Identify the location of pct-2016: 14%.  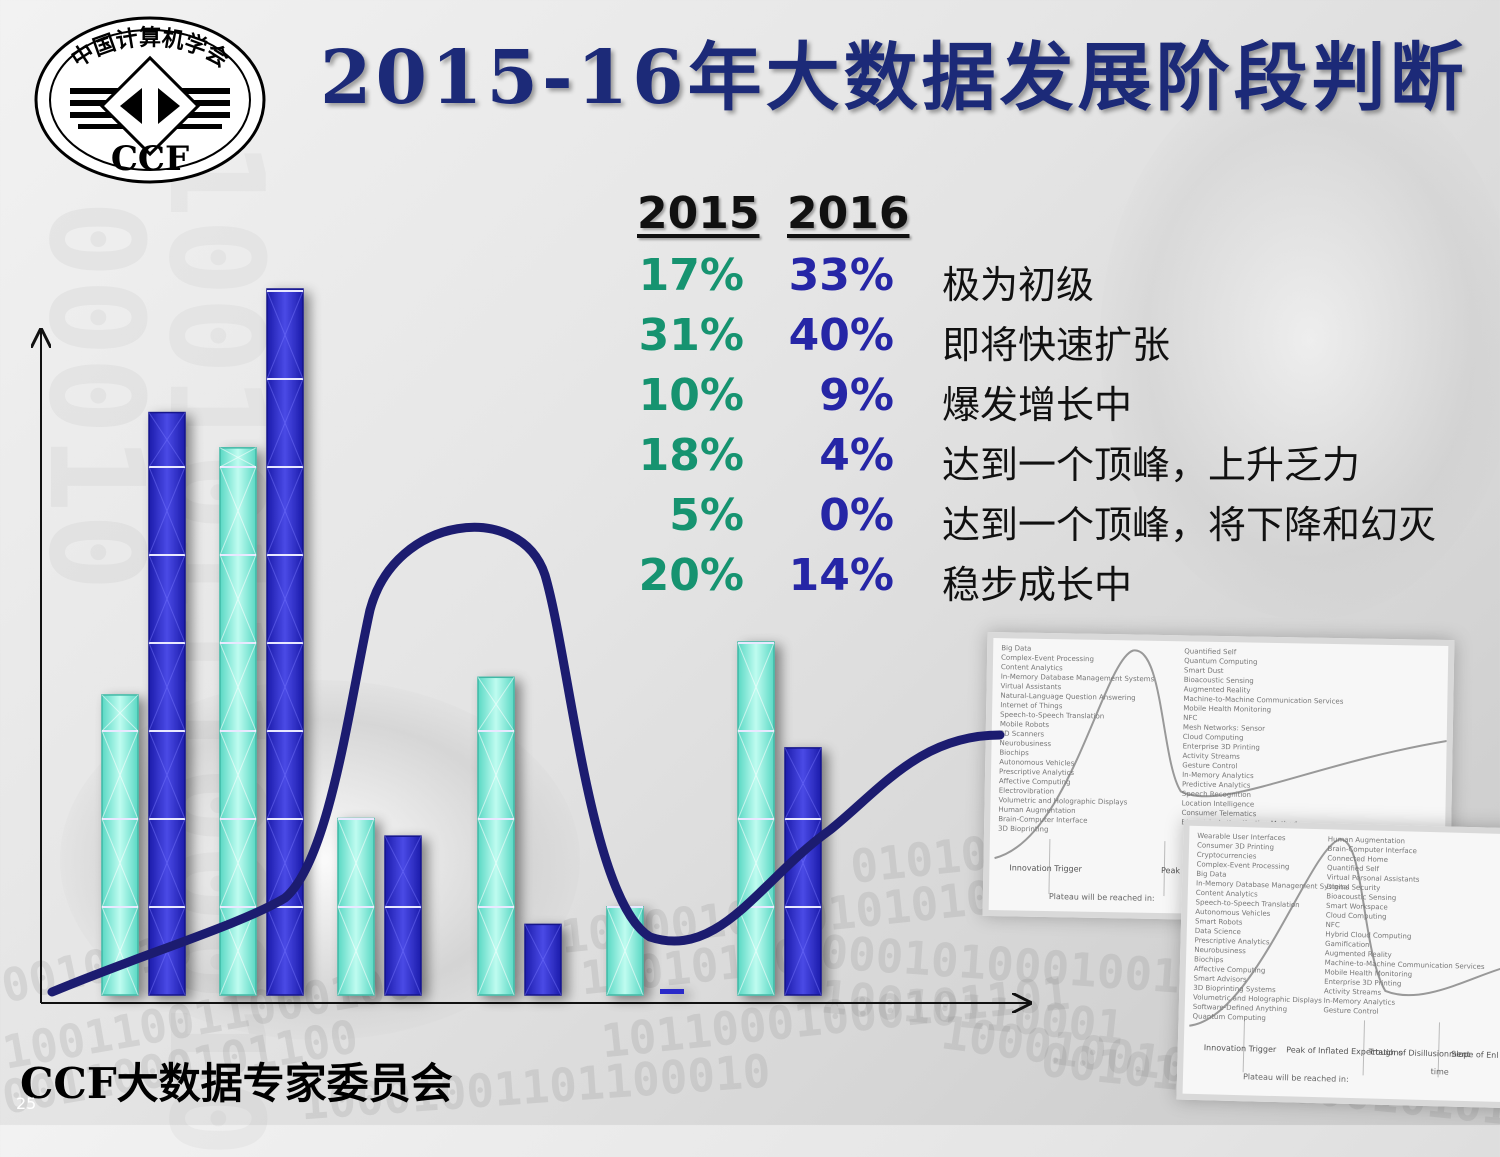
(841, 575).